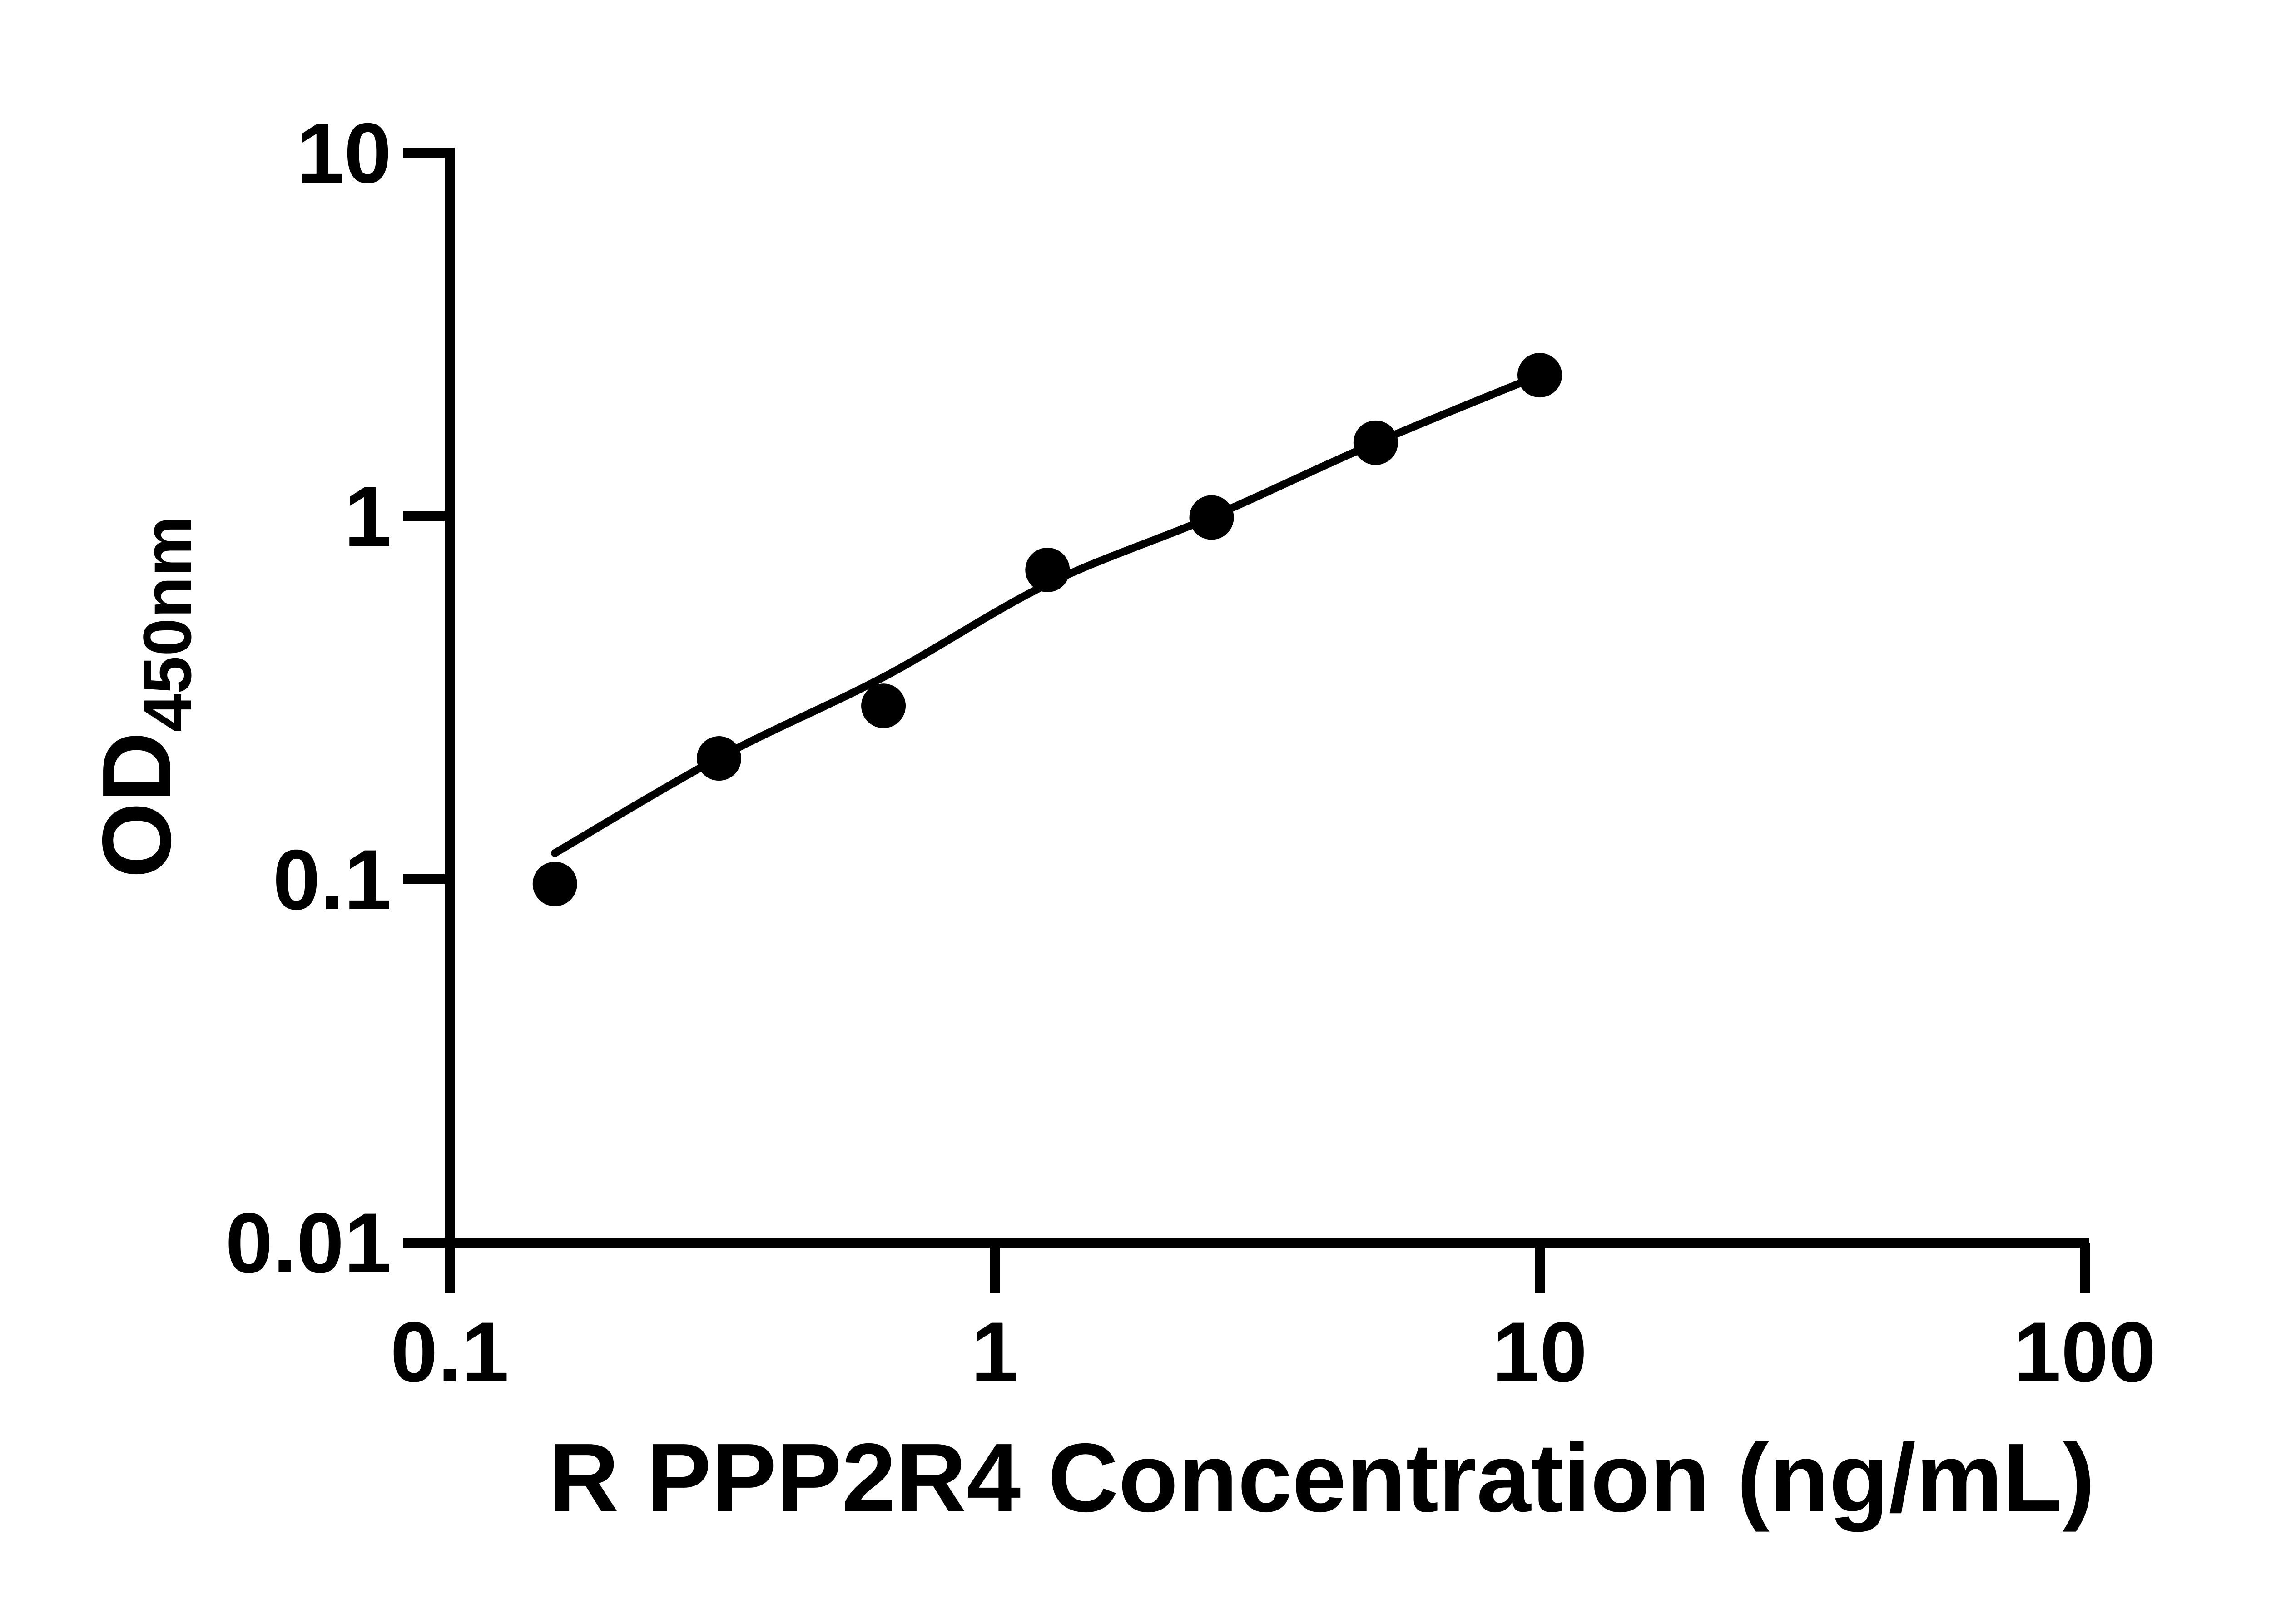 This screenshot has height=1624, width=2271. I want to click on x-tick-label-0.1: 0.1, so click(449, 1352).